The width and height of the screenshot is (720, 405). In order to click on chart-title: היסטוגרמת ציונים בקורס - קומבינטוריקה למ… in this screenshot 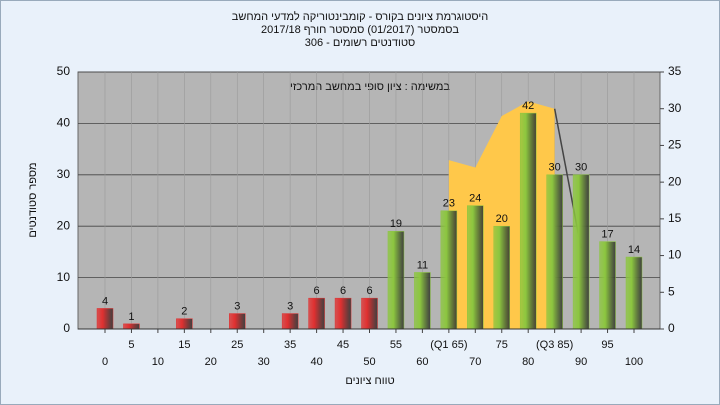, I will do `click(360, 16)`.